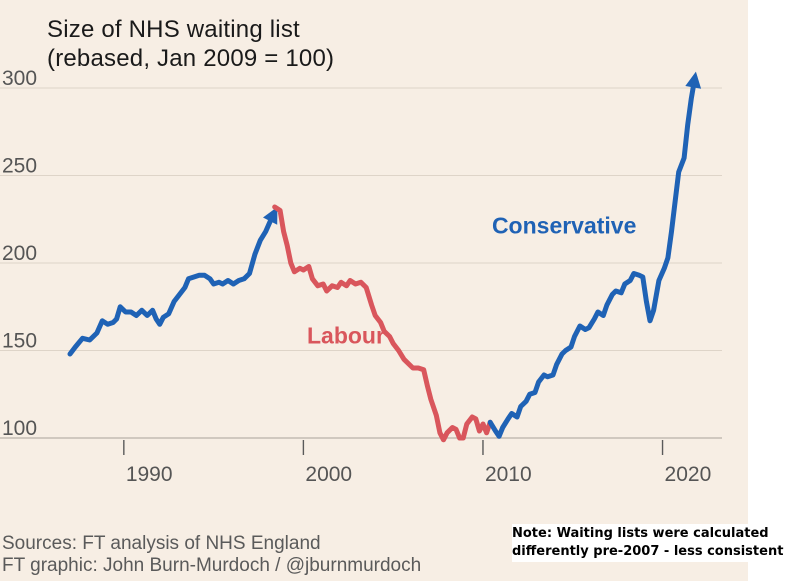 This screenshot has width=800, height=581. I want to click on y-tick-label-250: 250, so click(19, 166).